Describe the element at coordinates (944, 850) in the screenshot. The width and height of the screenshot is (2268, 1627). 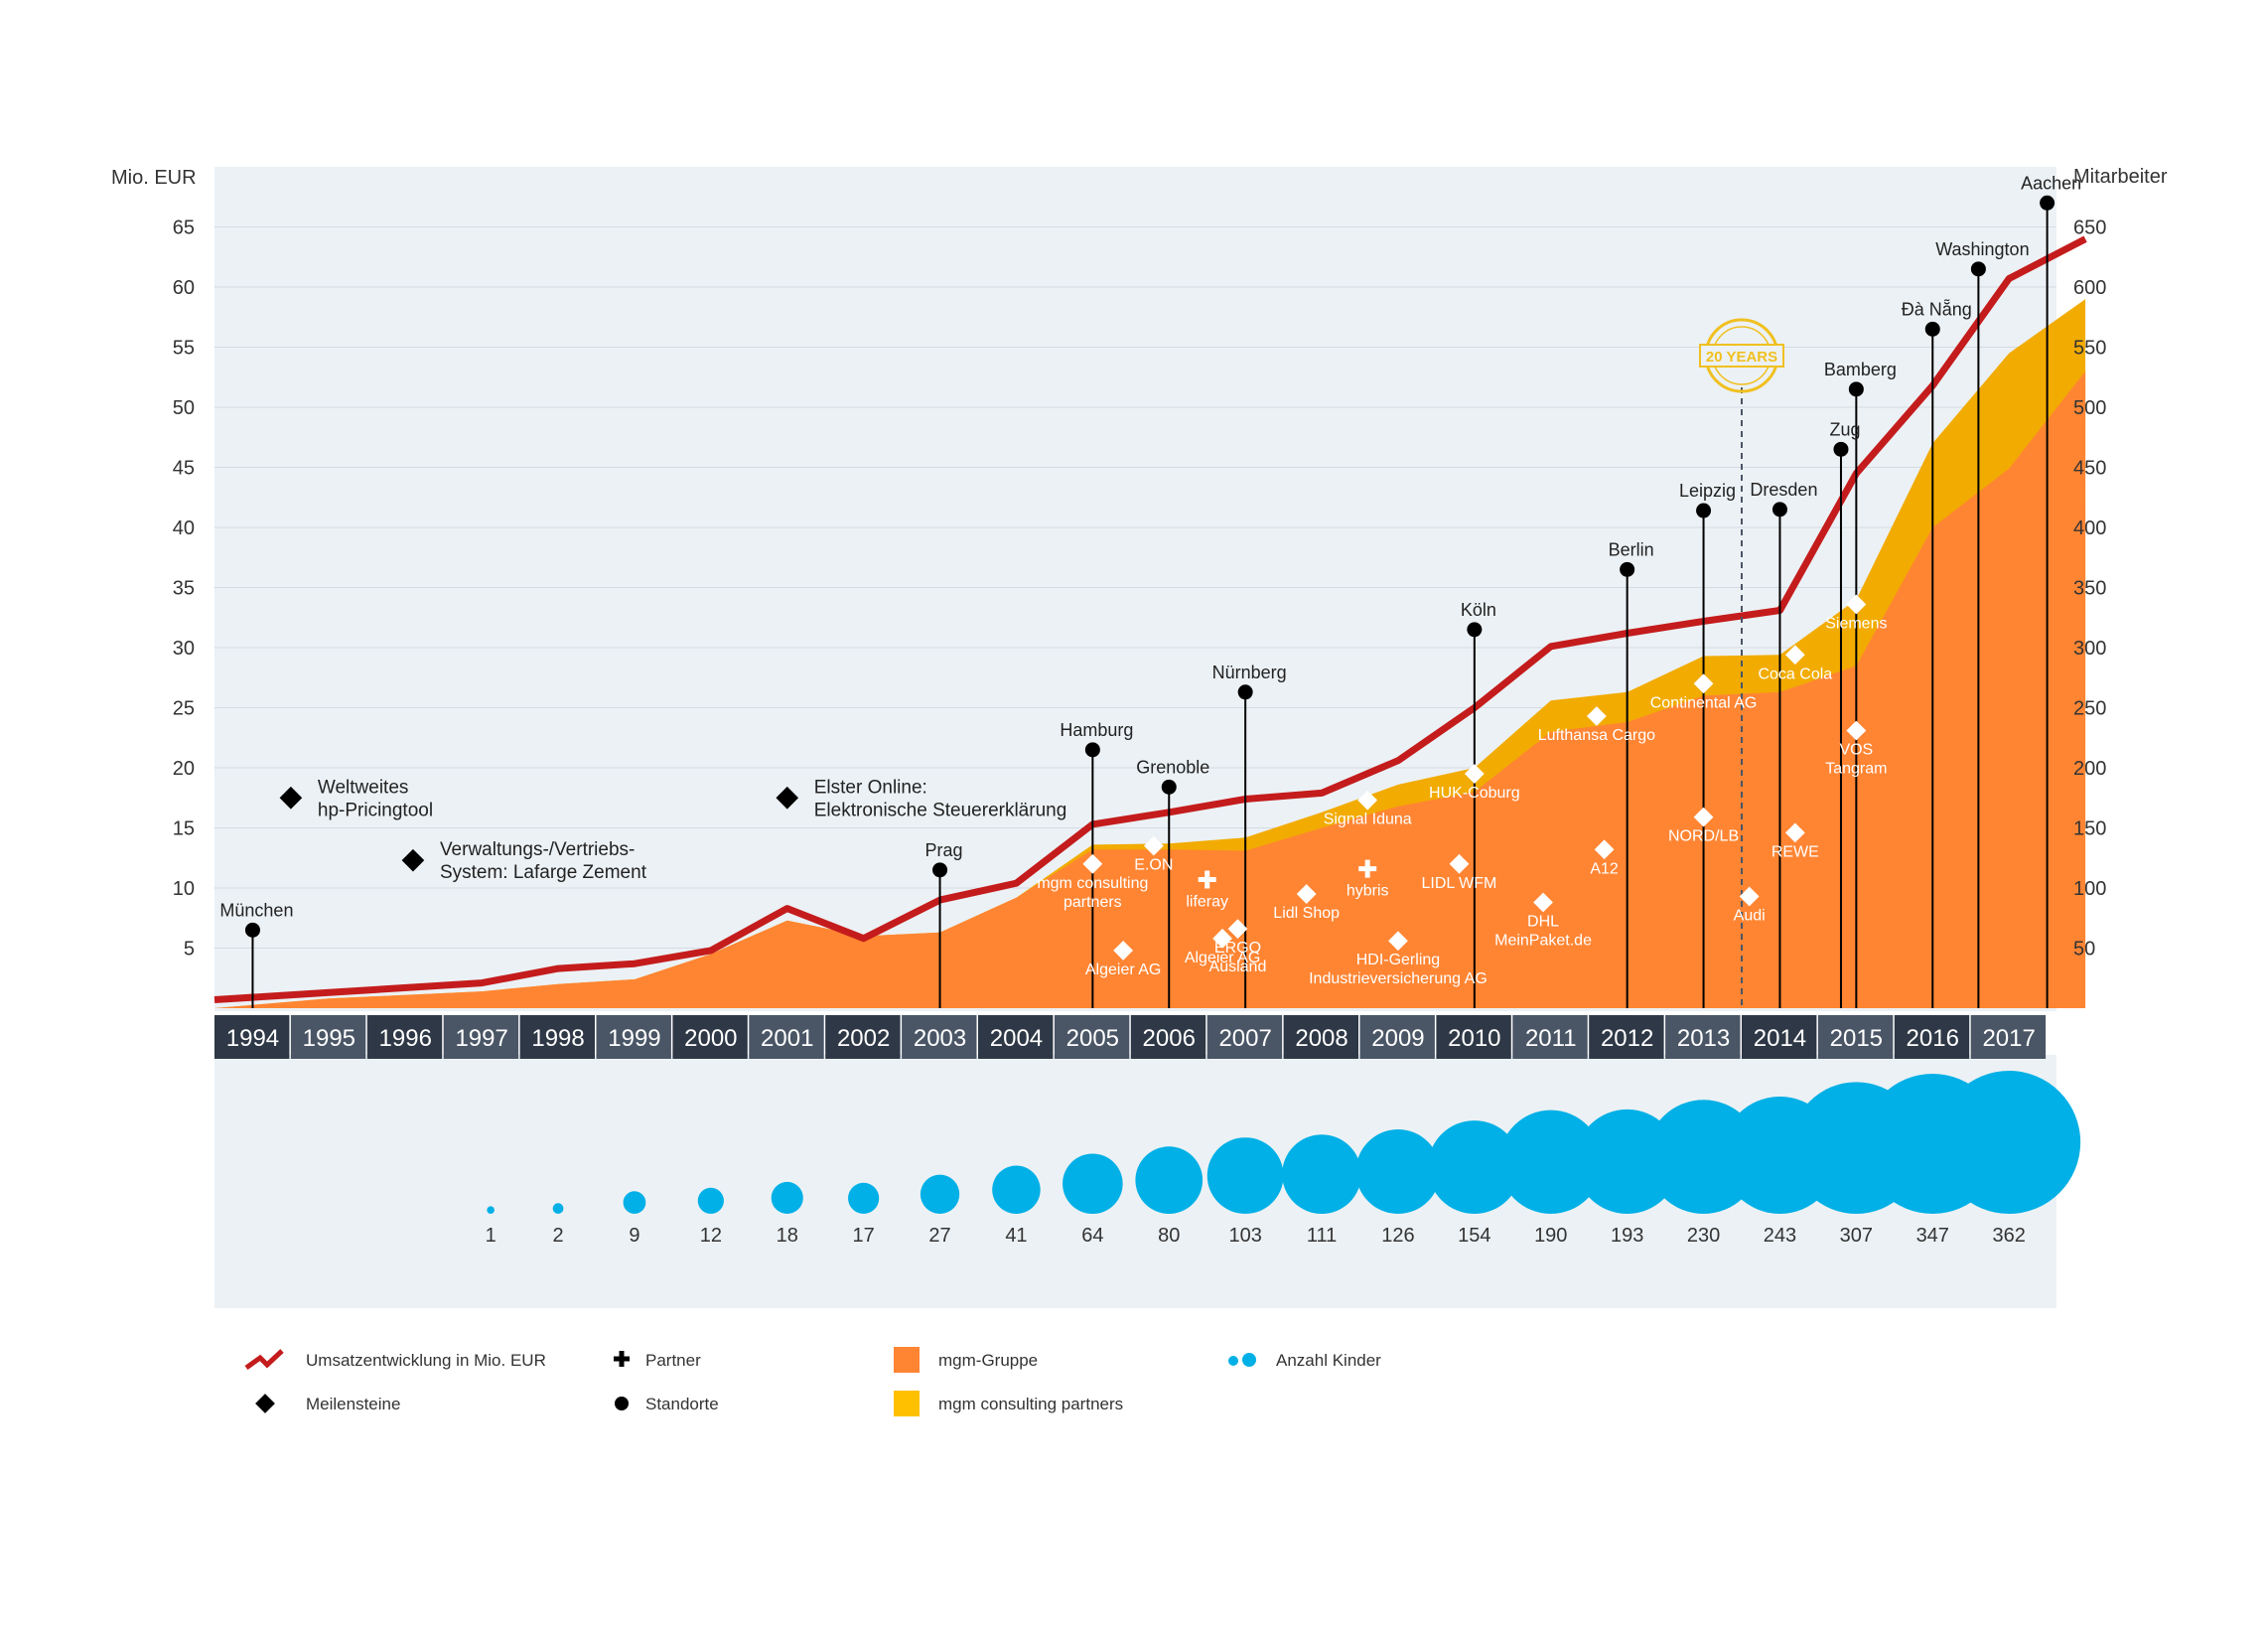
I see `location-label: Prag` at that location.